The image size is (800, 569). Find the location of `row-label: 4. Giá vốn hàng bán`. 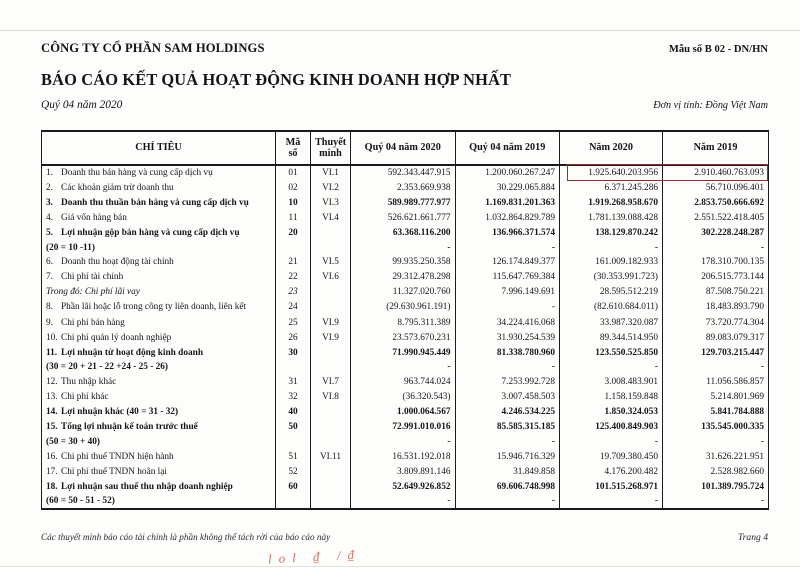

row-label: 4. Giá vốn hàng bán is located at coordinates (158, 218).